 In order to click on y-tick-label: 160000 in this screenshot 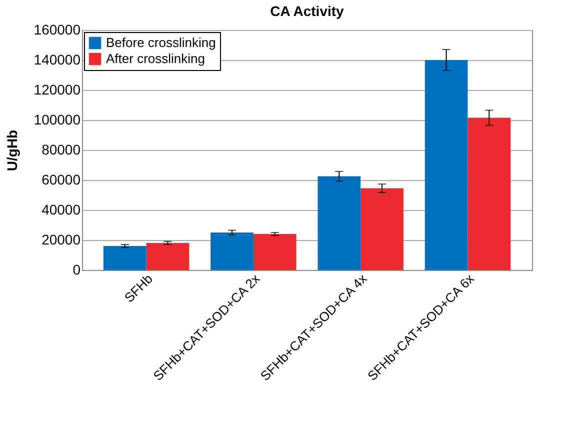, I will do `click(57, 30)`.